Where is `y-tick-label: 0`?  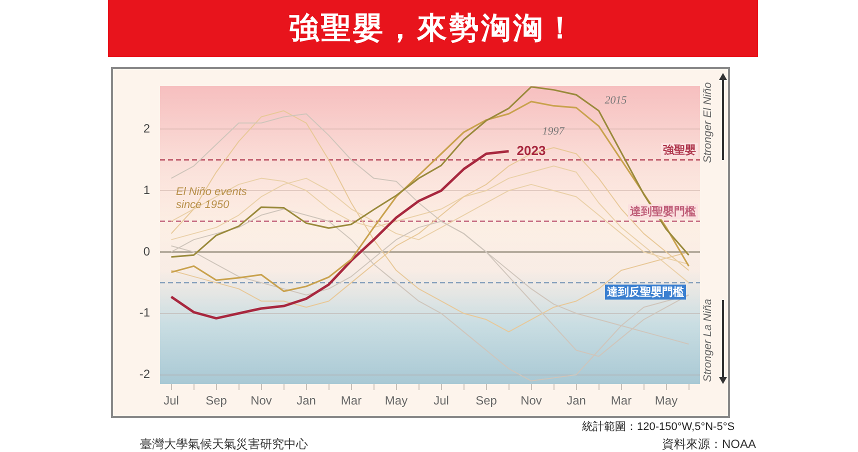
y-tick-label: 0 is located at coordinates (146, 251).